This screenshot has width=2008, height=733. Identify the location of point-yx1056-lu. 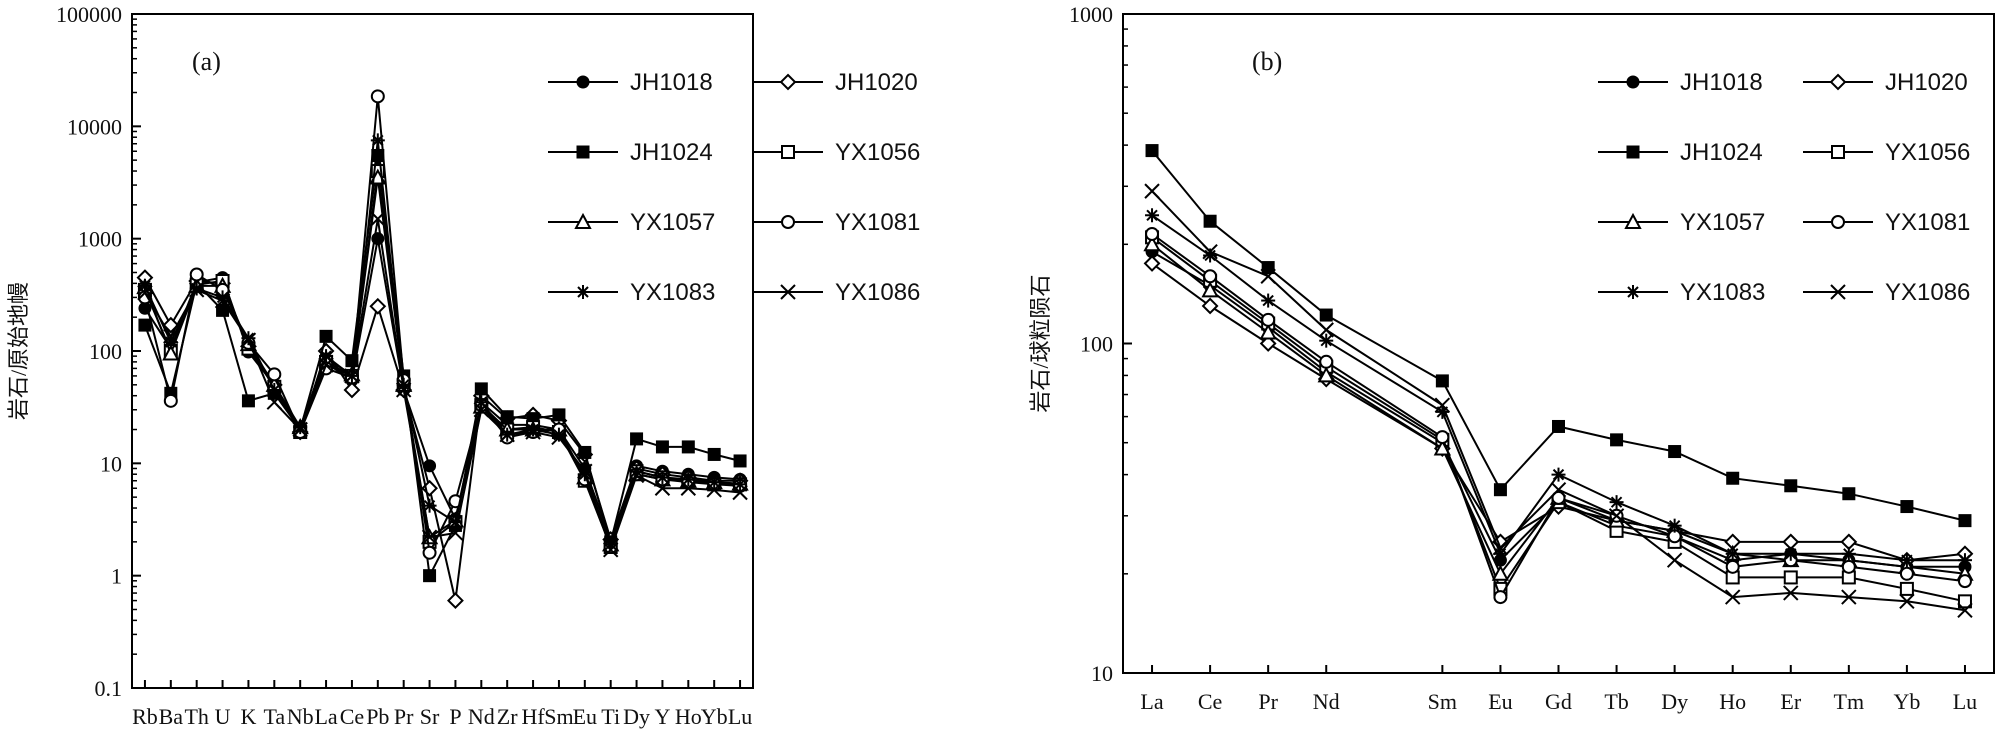
(1964, 601).